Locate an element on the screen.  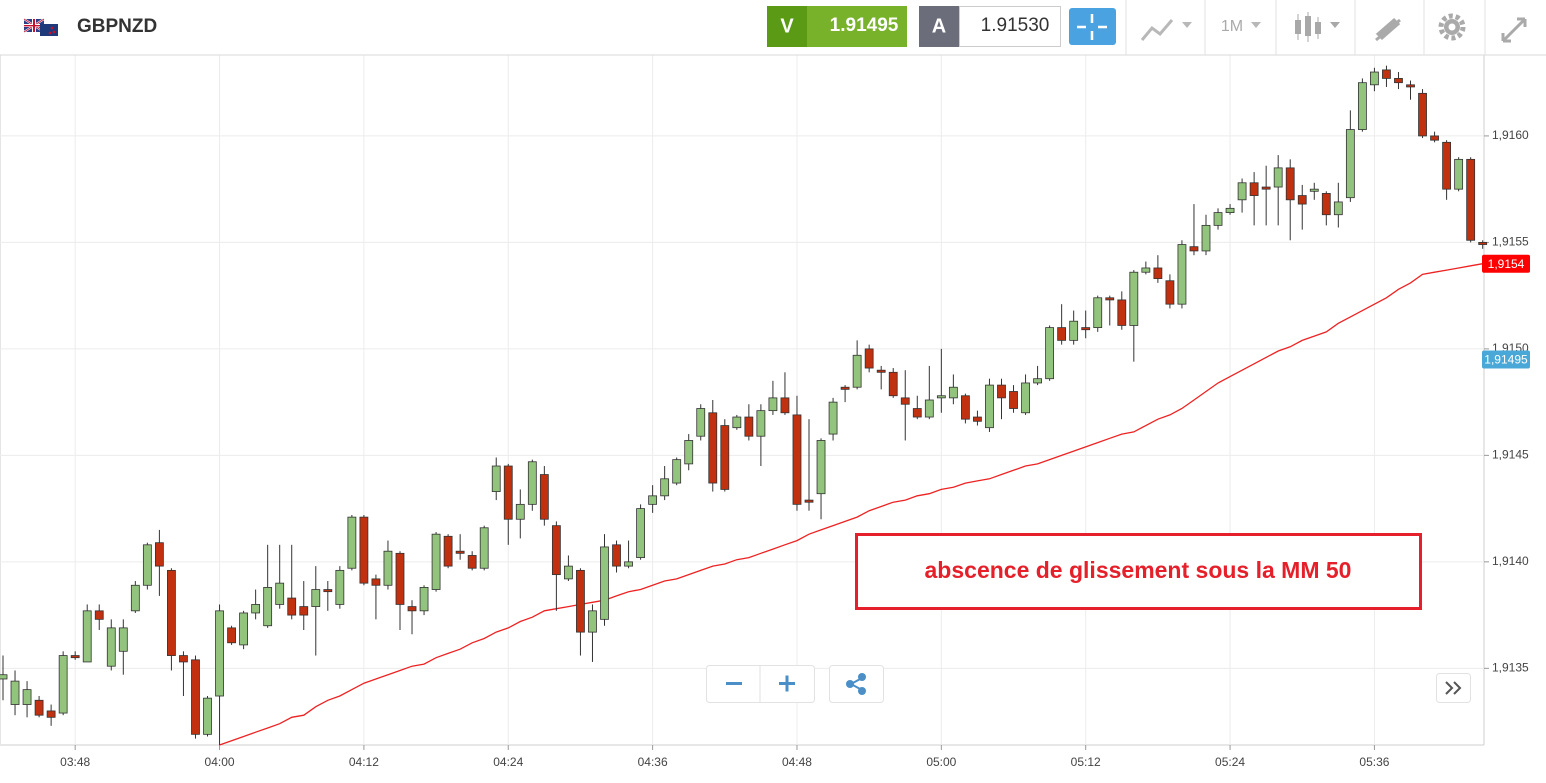
x-tick-label: 04:12 is located at coordinates (364, 762).